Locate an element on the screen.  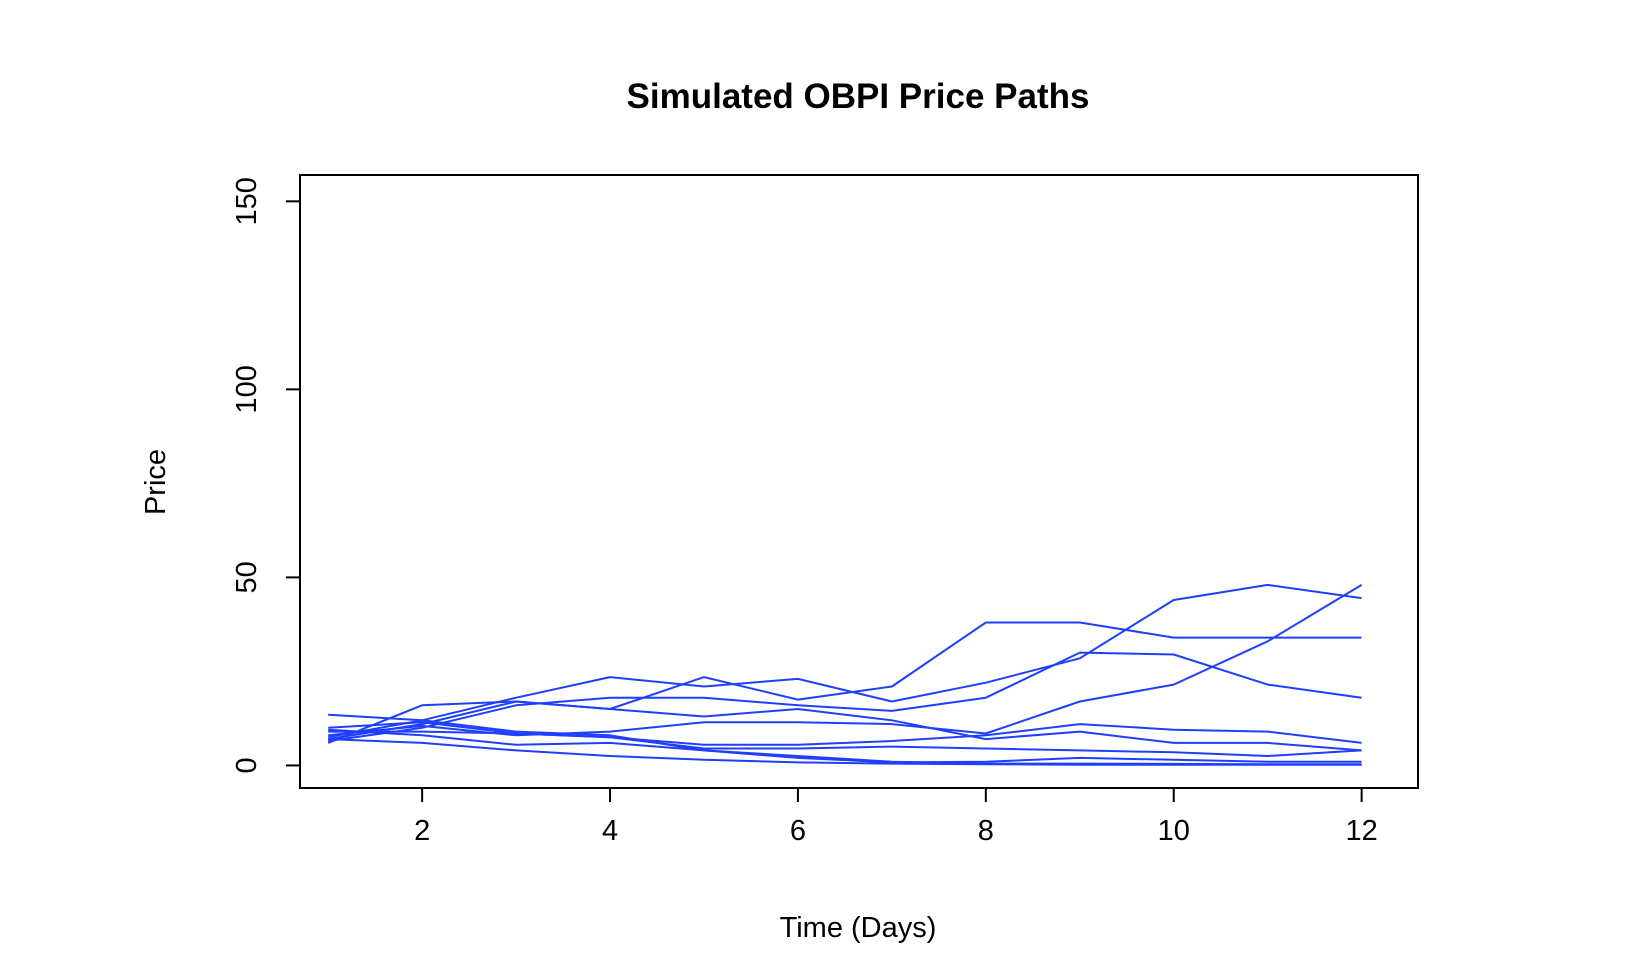
y-axis: 0 50 100 150 is located at coordinates (266, 475).